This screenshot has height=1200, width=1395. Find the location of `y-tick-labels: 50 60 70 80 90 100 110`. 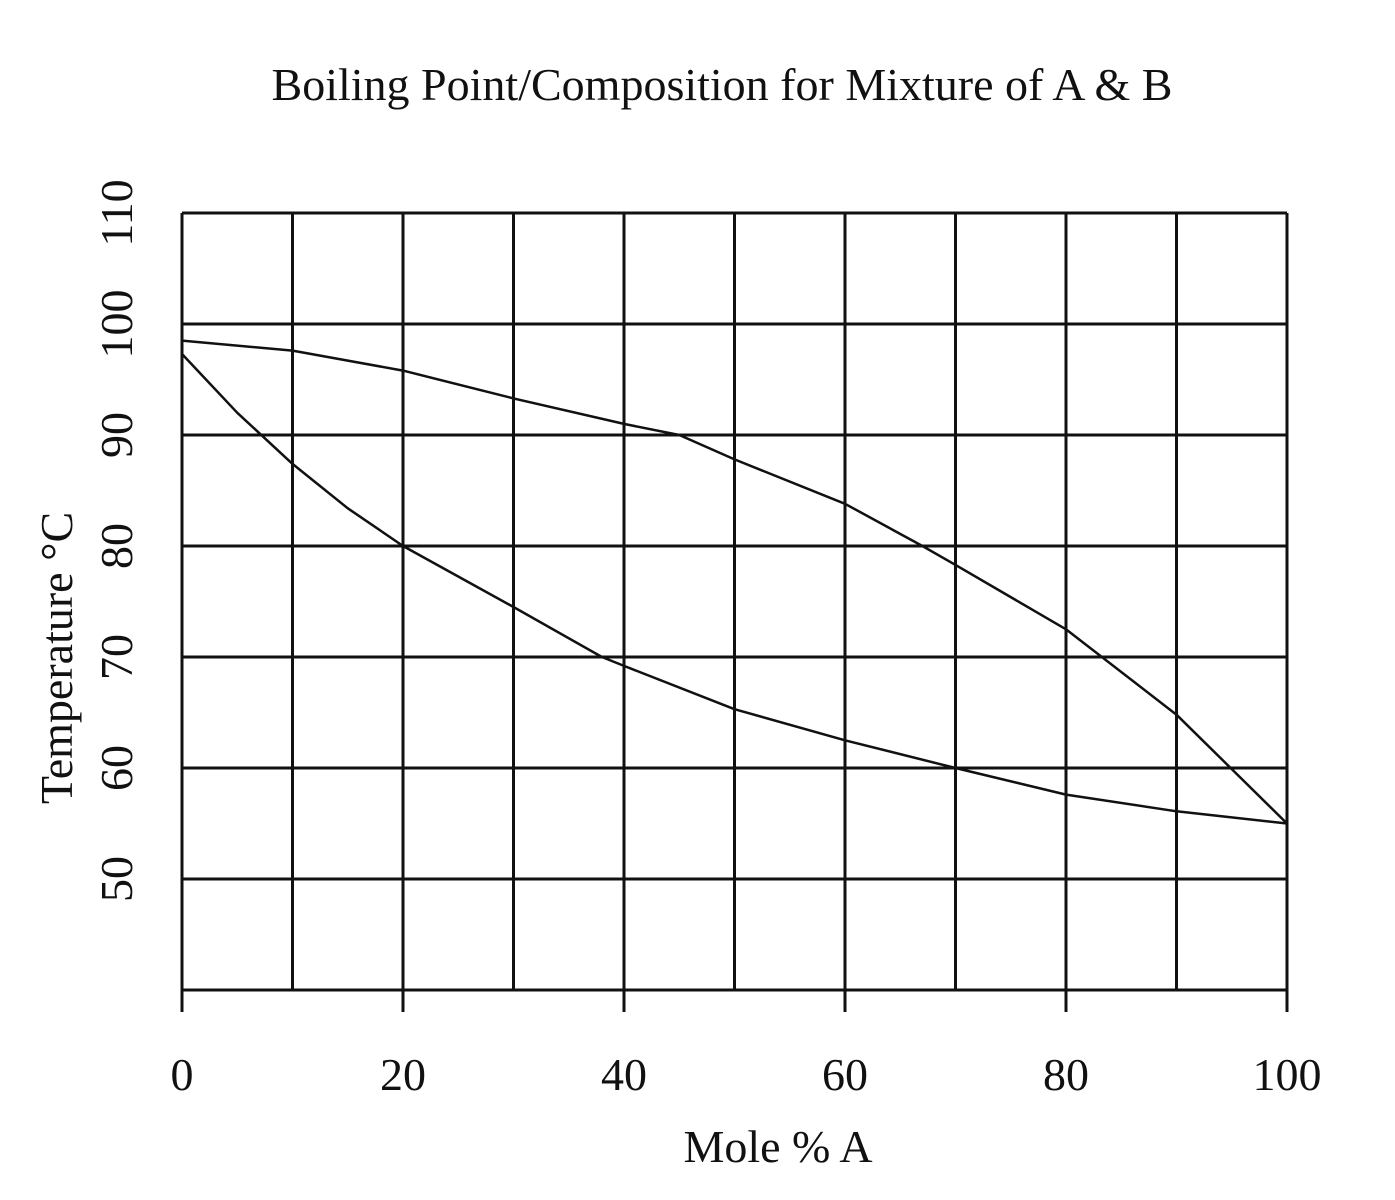

y-tick-labels: 50 60 70 80 90 100 110 is located at coordinates (116, 540).